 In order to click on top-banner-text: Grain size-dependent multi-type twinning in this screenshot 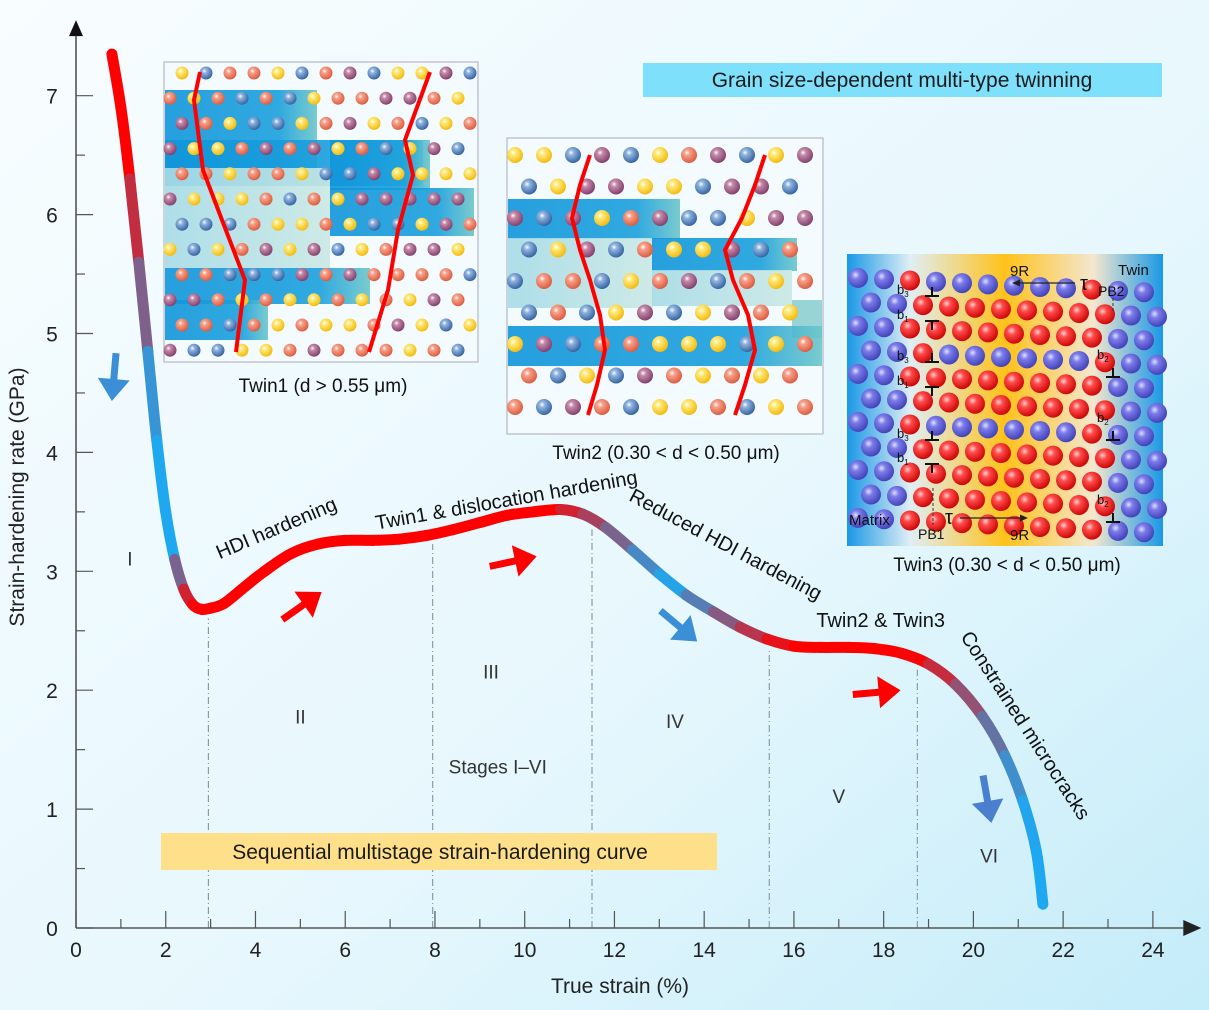, I will do `click(902, 80)`.